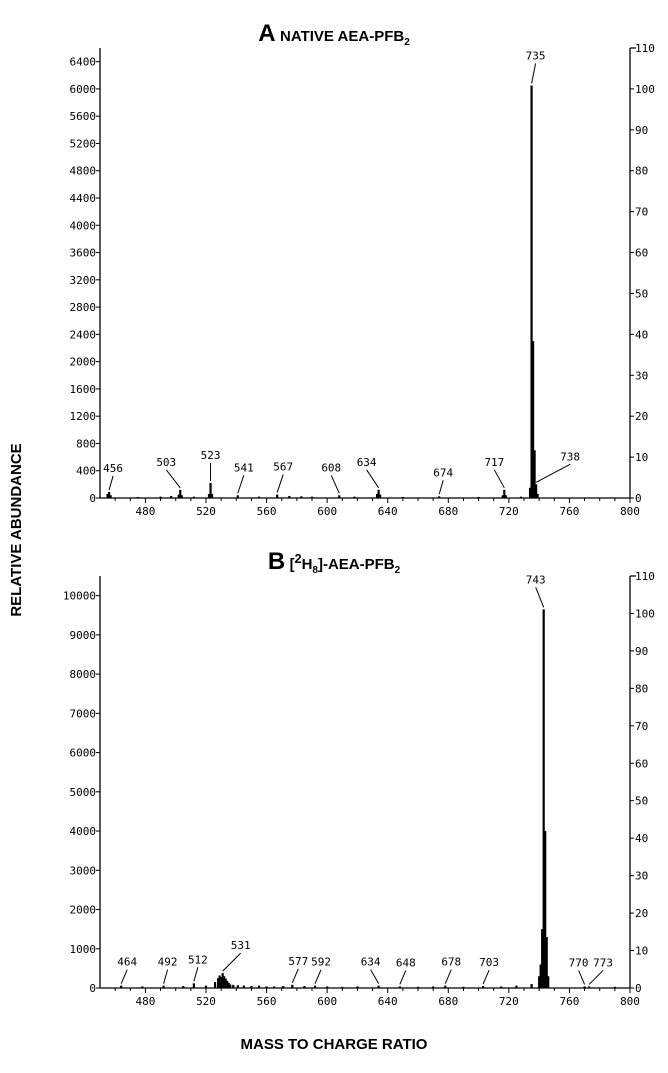  Describe the element at coordinates (603, 962) in the screenshot. I see `panel-b-peak-label: 773` at that location.